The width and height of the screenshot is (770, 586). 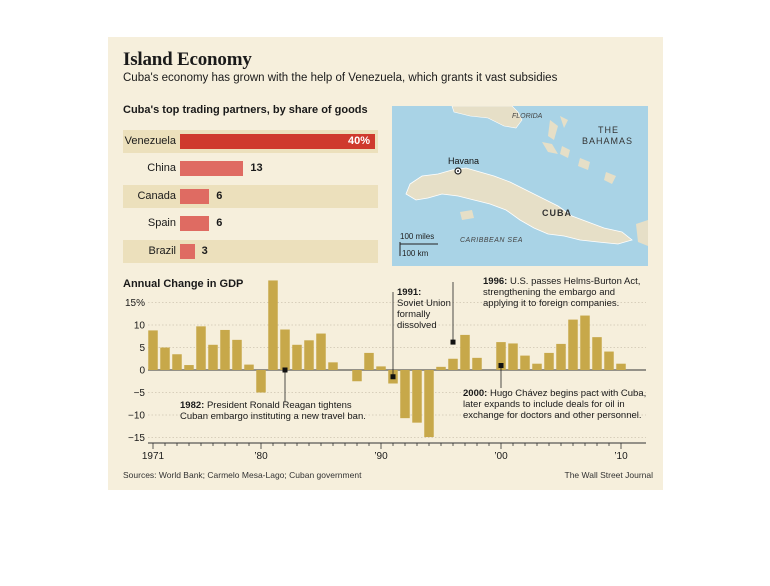 What do you see at coordinates (195, 196) in the screenshot?
I see `bar-canada` at bounding box center [195, 196].